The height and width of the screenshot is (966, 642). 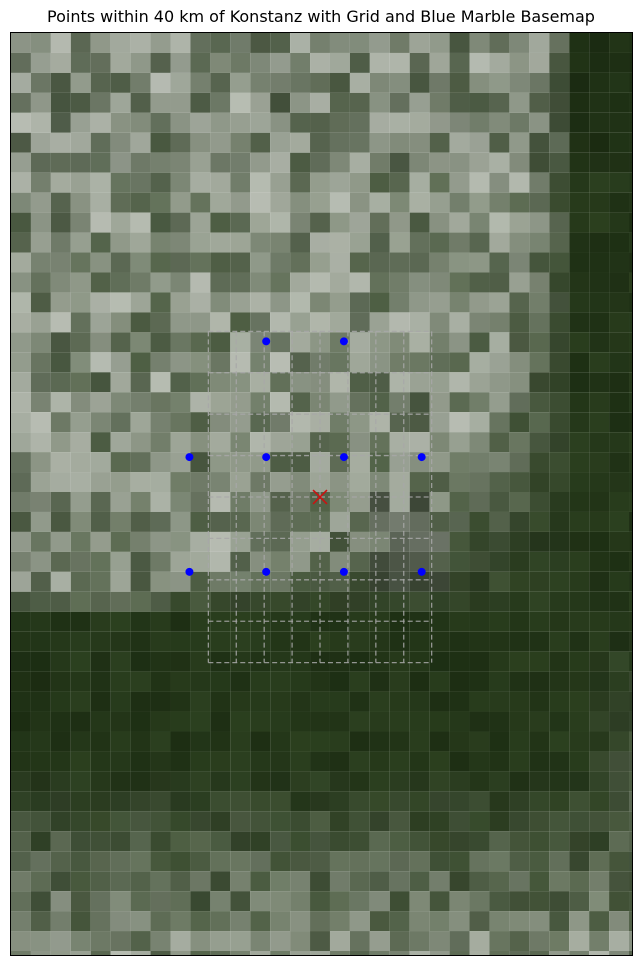 I want to click on center-x-marker-icon, so click(x=320, y=497).